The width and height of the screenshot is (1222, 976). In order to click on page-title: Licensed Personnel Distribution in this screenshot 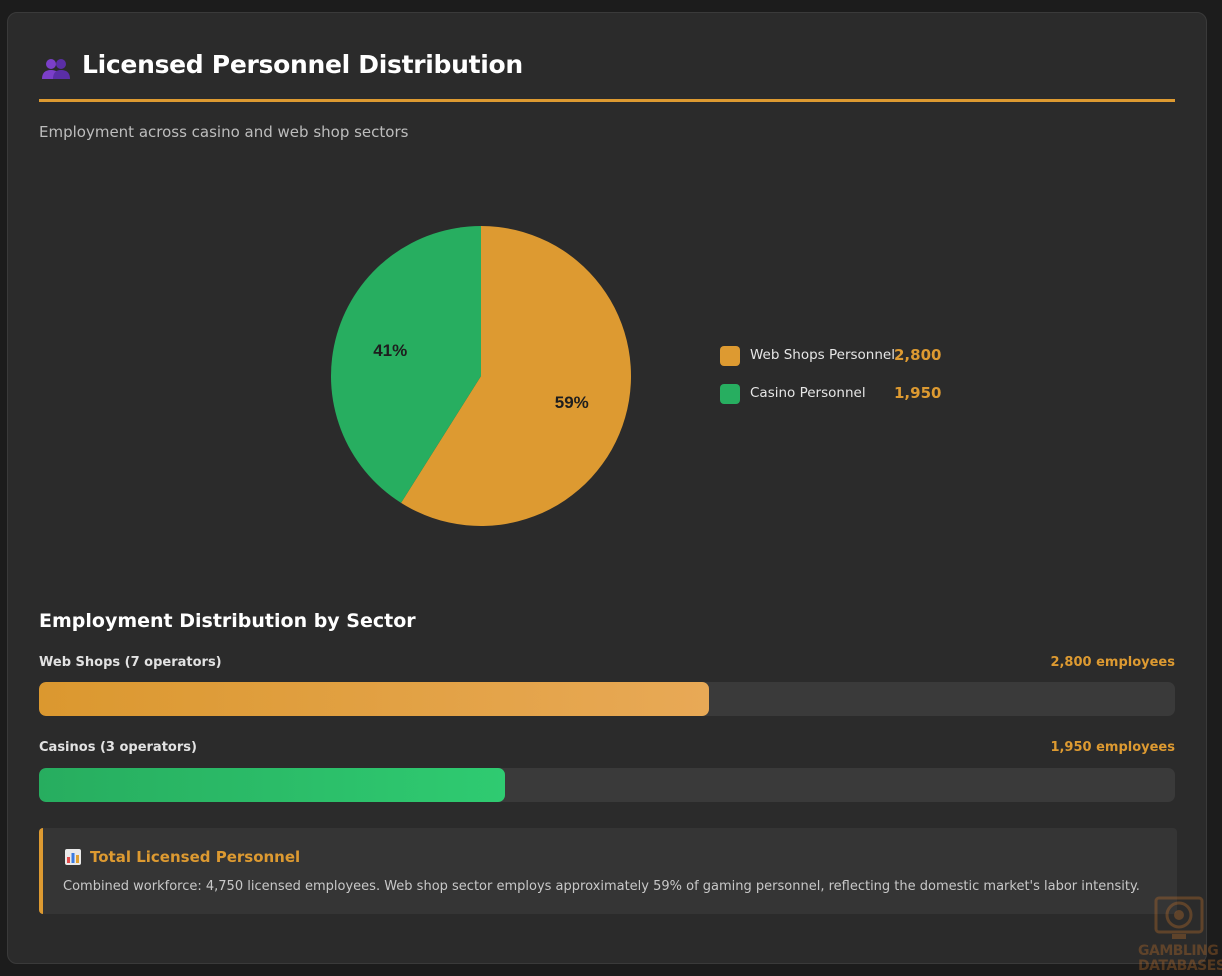, I will do `click(302, 64)`.